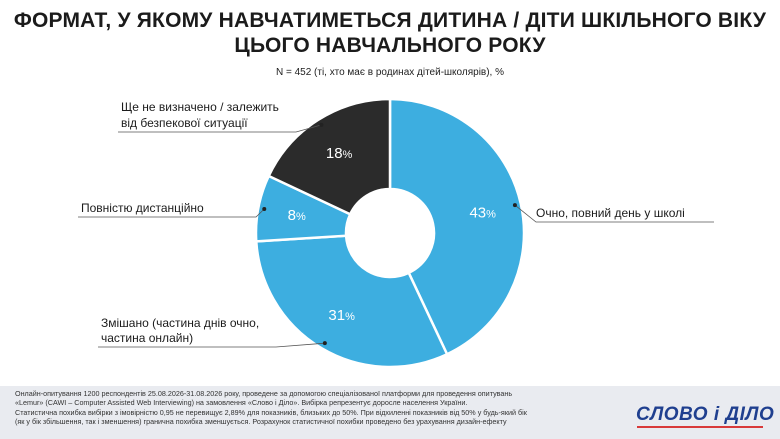 The height and width of the screenshot is (439, 780). Describe the element at coordinates (184, 123) in the screenshot. I see `label-undecided-line2: від безпекової ситуації` at that location.